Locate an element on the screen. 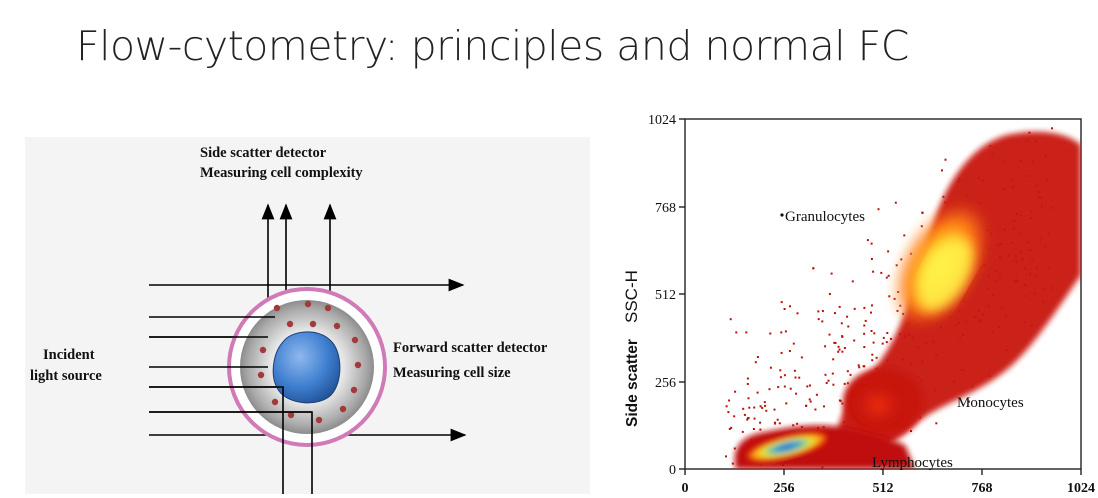 This screenshot has width=1098, height=498. y-axis-label: Side scatter SSC-H is located at coordinates (631, 348).